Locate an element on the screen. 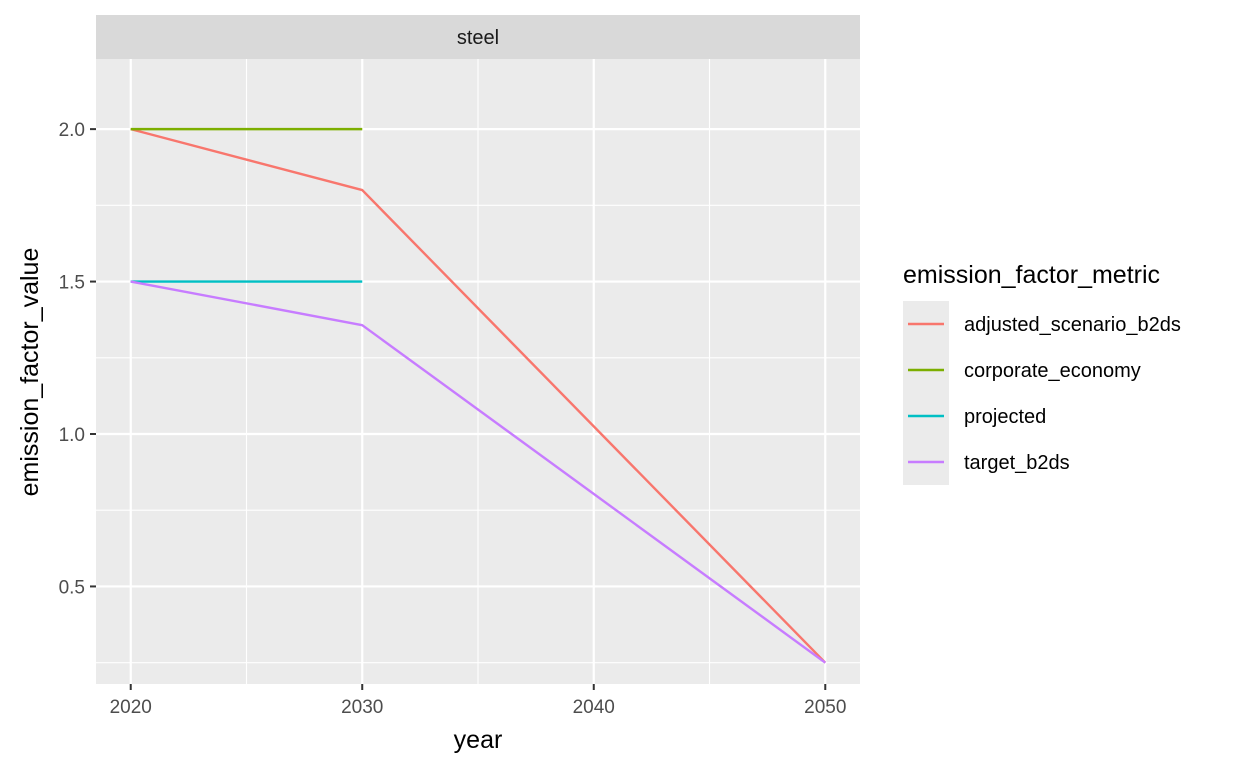  y-tick-label: 2.0 is located at coordinates (72, 130).